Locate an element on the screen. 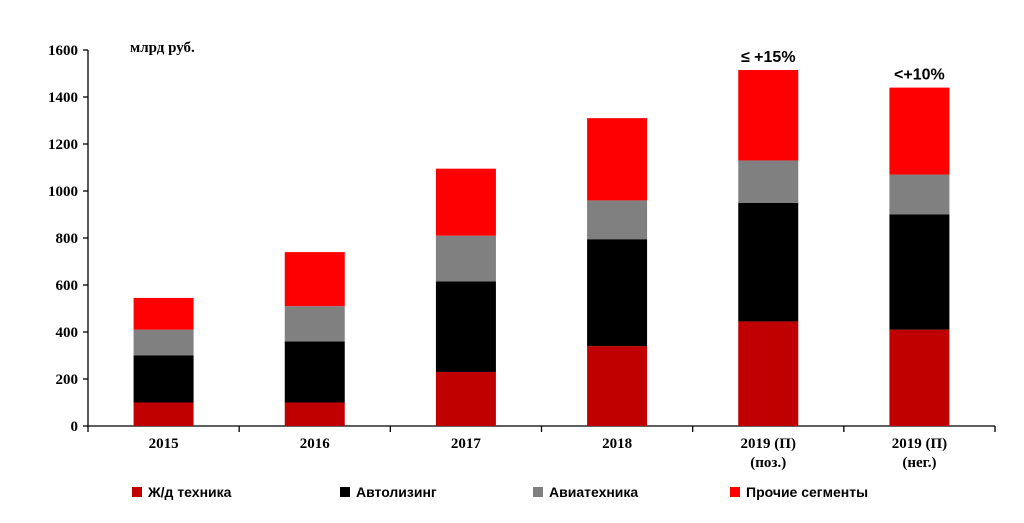 The width and height of the screenshot is (1024, 523). x-category-label: 2017 is located at coordinates (466, 444).